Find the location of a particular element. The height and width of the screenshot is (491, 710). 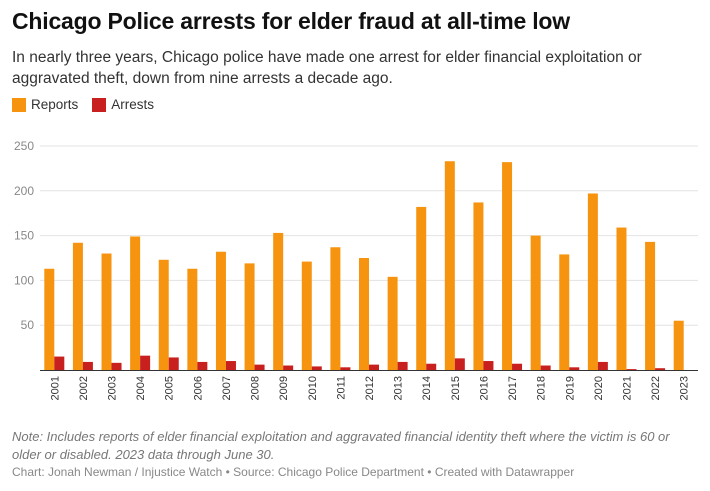

bar-arrests-2006 is located at coordinates (202, 365).